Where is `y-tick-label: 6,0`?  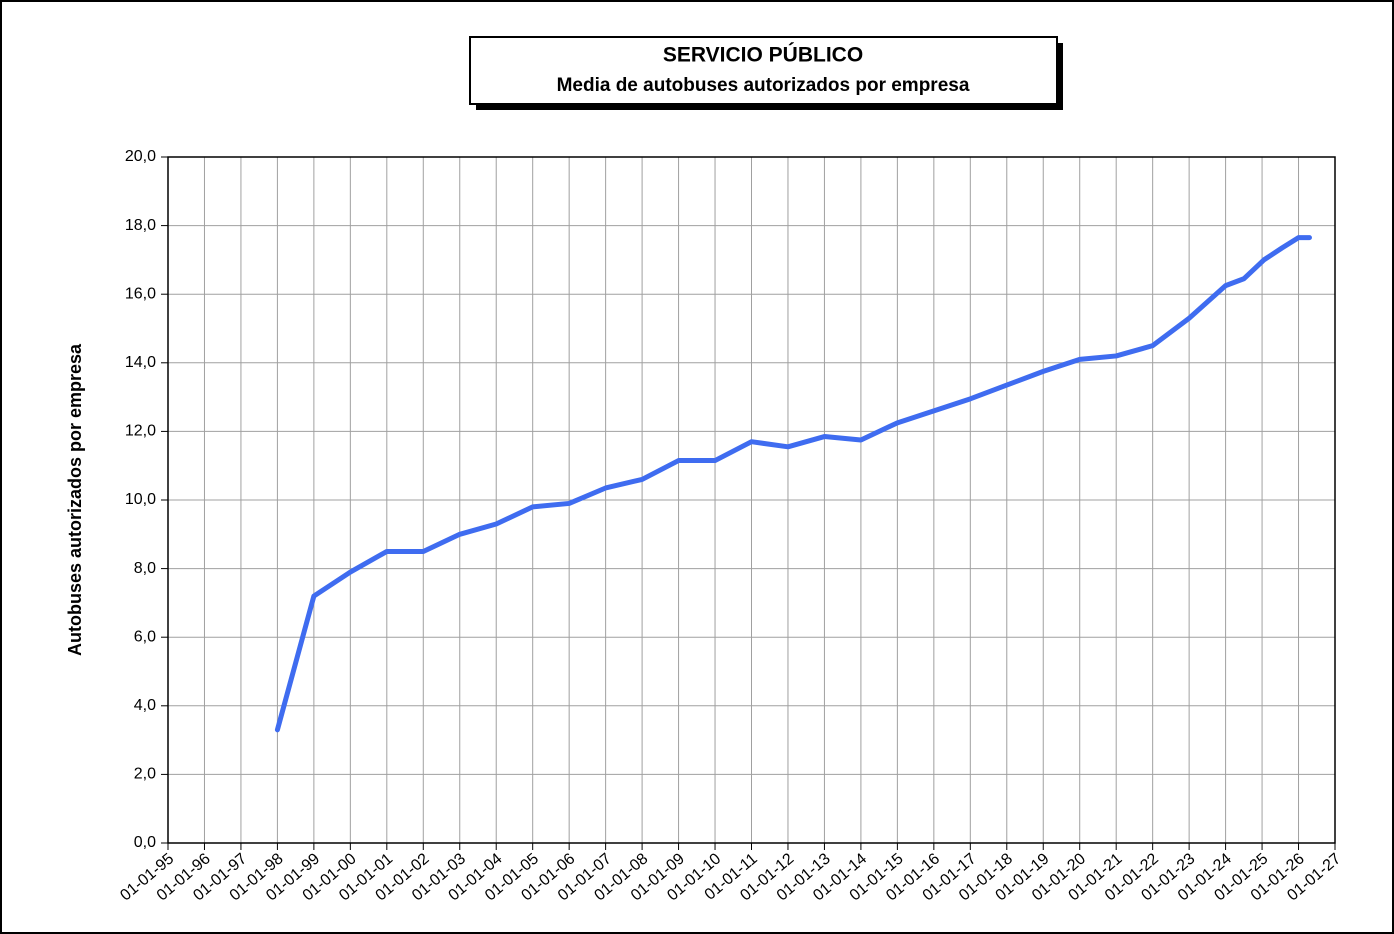 y-tick-label: 6,0 is located at coordinates (145, 636).